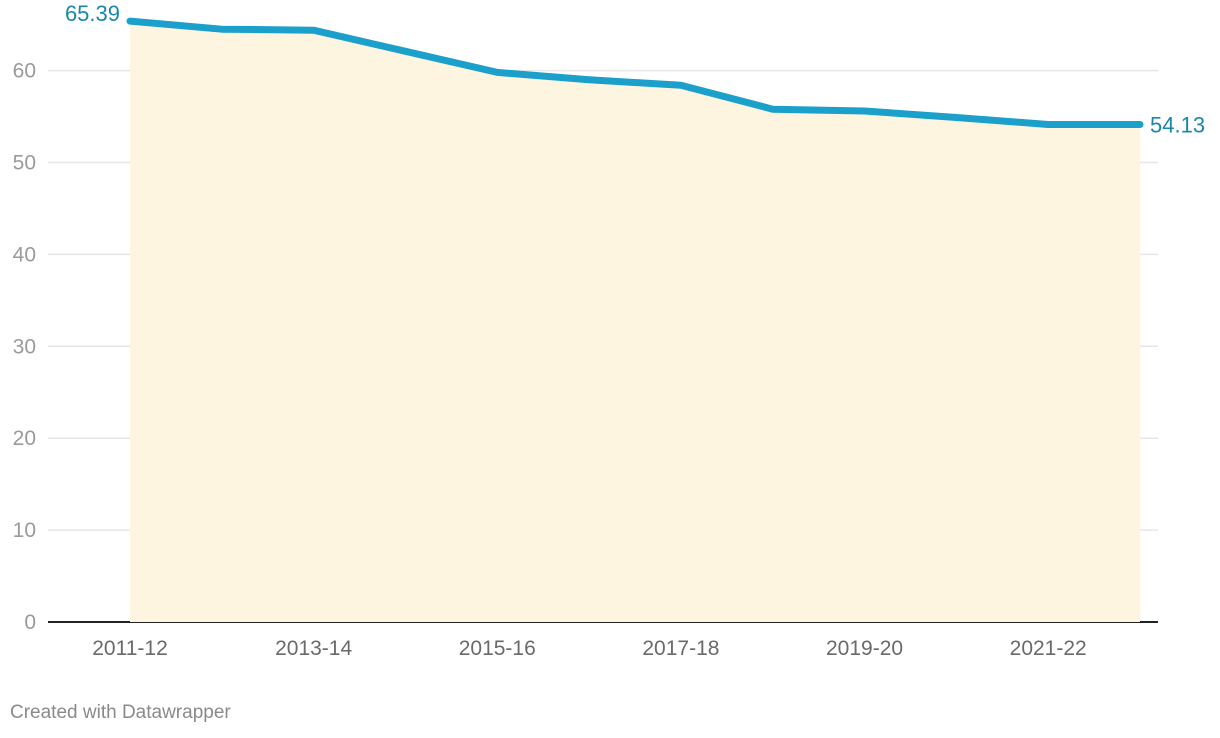 This screenshot has height=738, width=1220. I want to click on x-tick-label: 2013-14, so click(313, 648).